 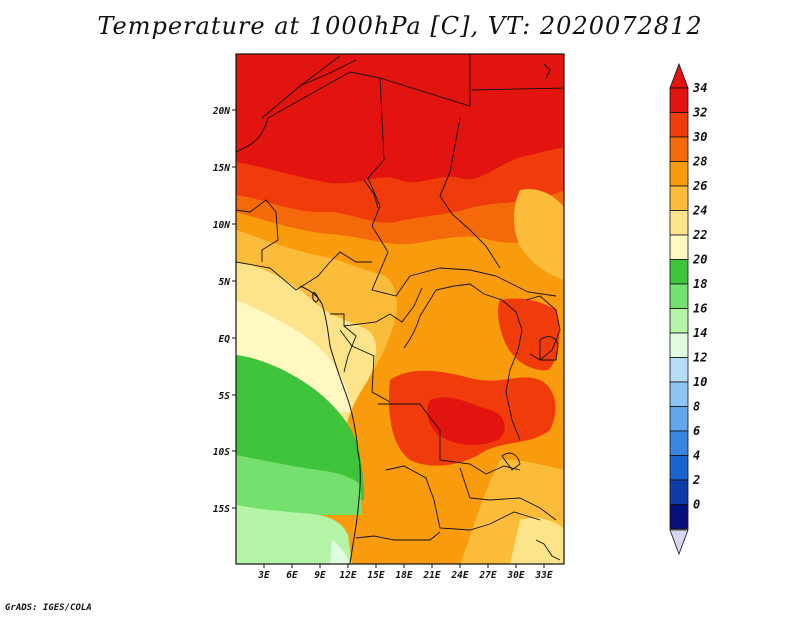 What do you see at coordinates (515, 575) in the screenshot?
I see `lon-label-30e: 30E` at bounding box center [515, 575].